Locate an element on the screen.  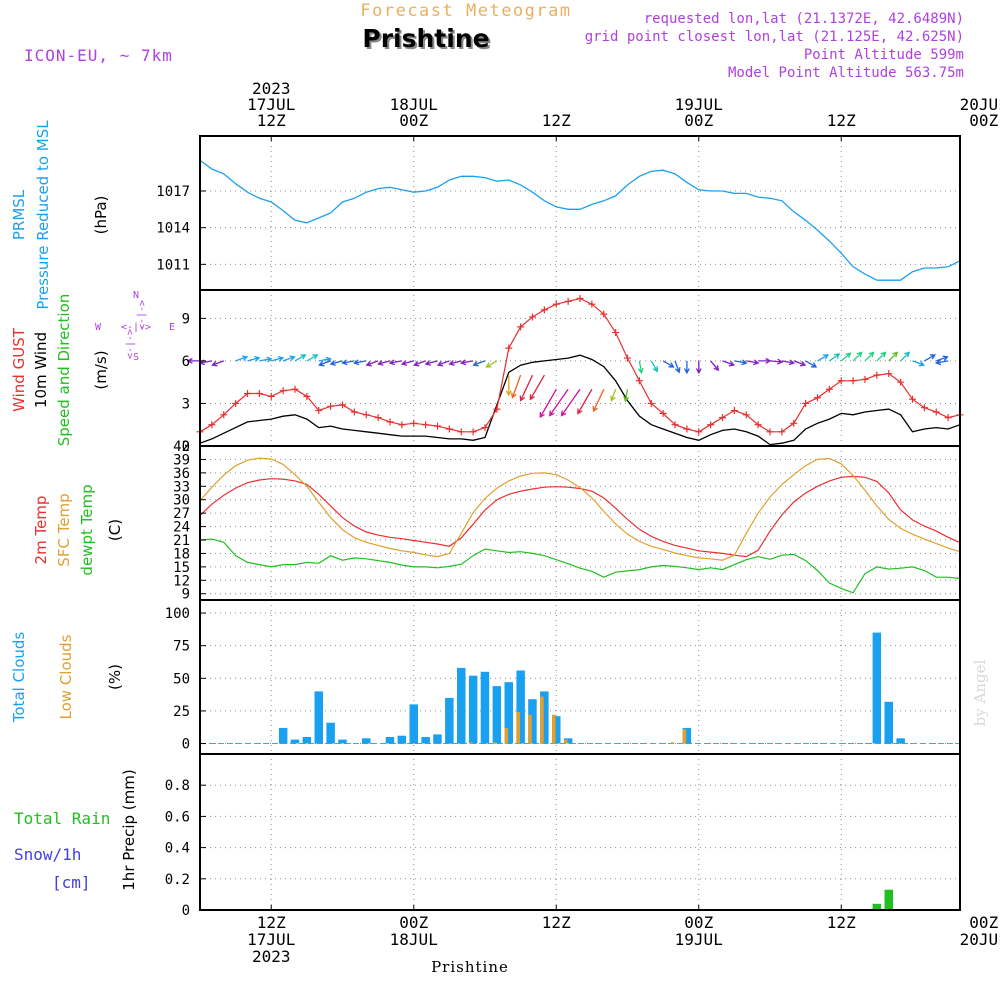
y-tick-label: 33 is located at coordinates (181, 487).